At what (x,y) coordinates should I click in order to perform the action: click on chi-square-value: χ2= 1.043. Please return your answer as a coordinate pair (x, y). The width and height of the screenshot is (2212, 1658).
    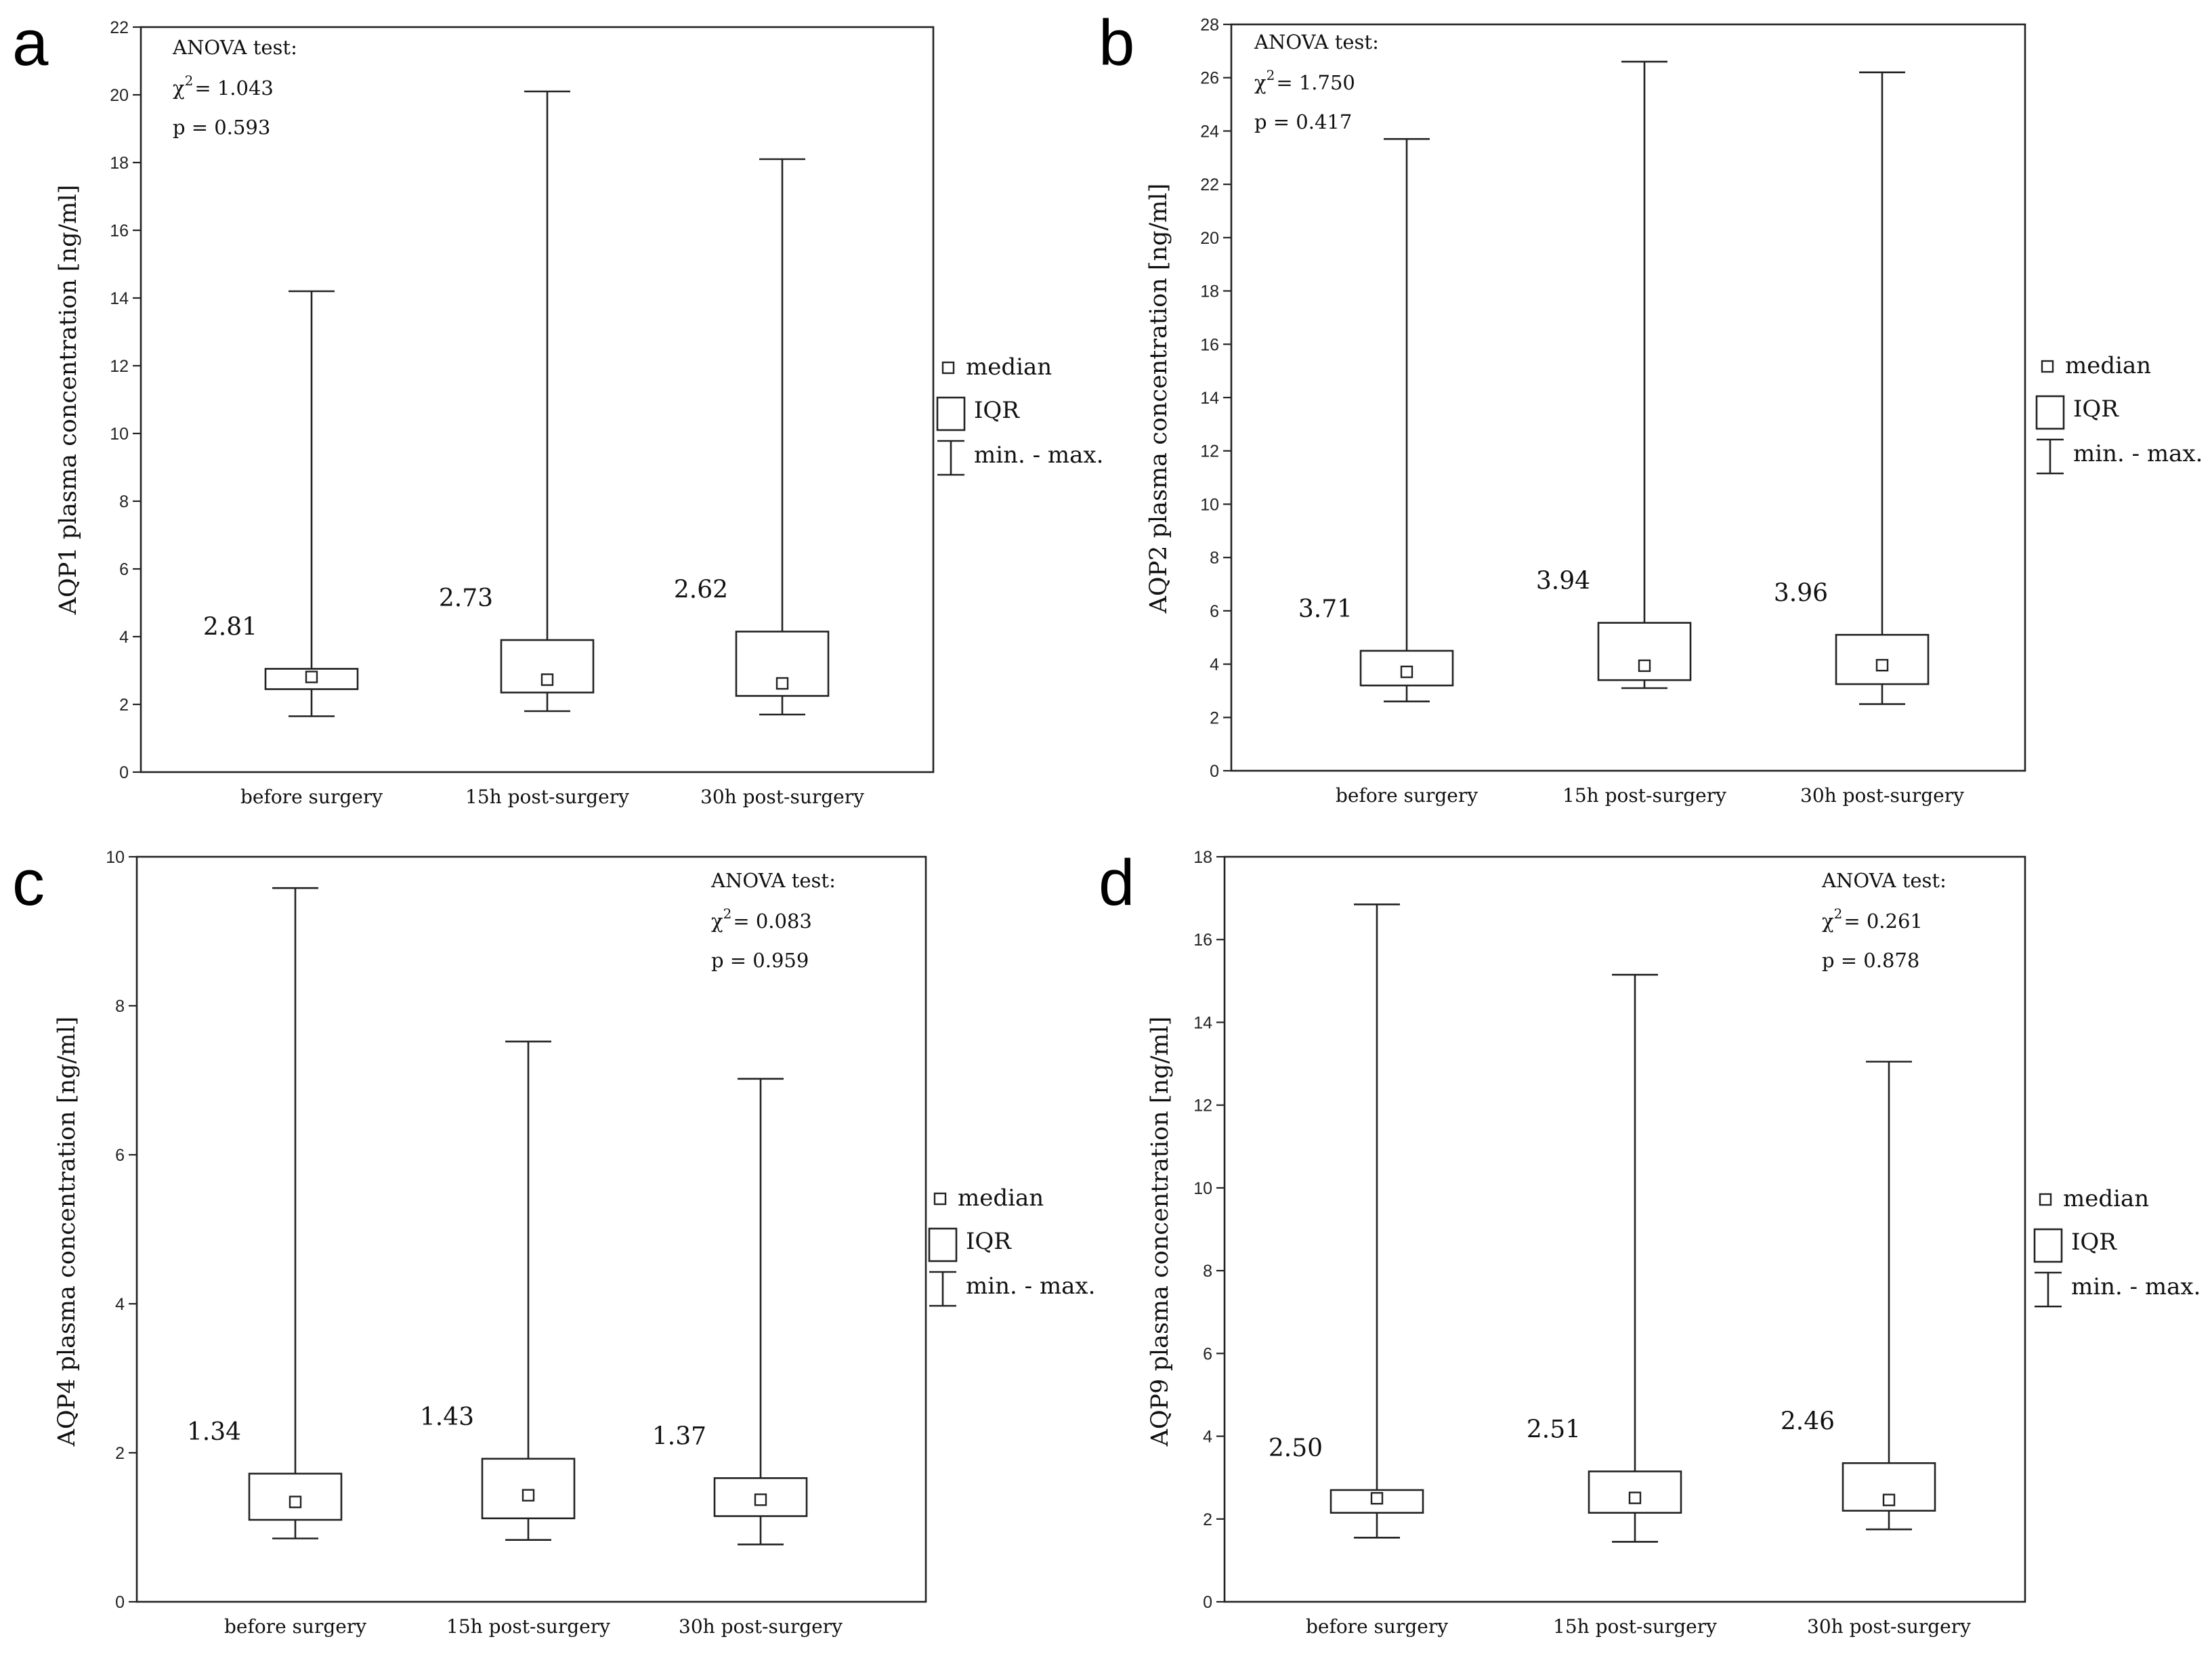
    Looking at the image, I should click on (223, 86).